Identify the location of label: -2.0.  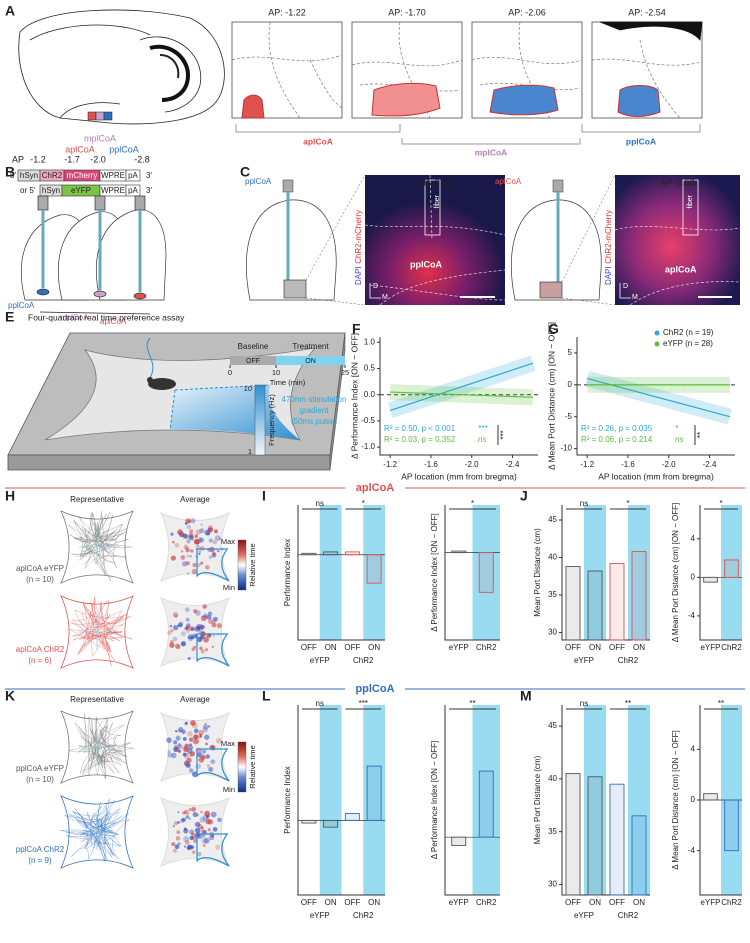
(98, 159).